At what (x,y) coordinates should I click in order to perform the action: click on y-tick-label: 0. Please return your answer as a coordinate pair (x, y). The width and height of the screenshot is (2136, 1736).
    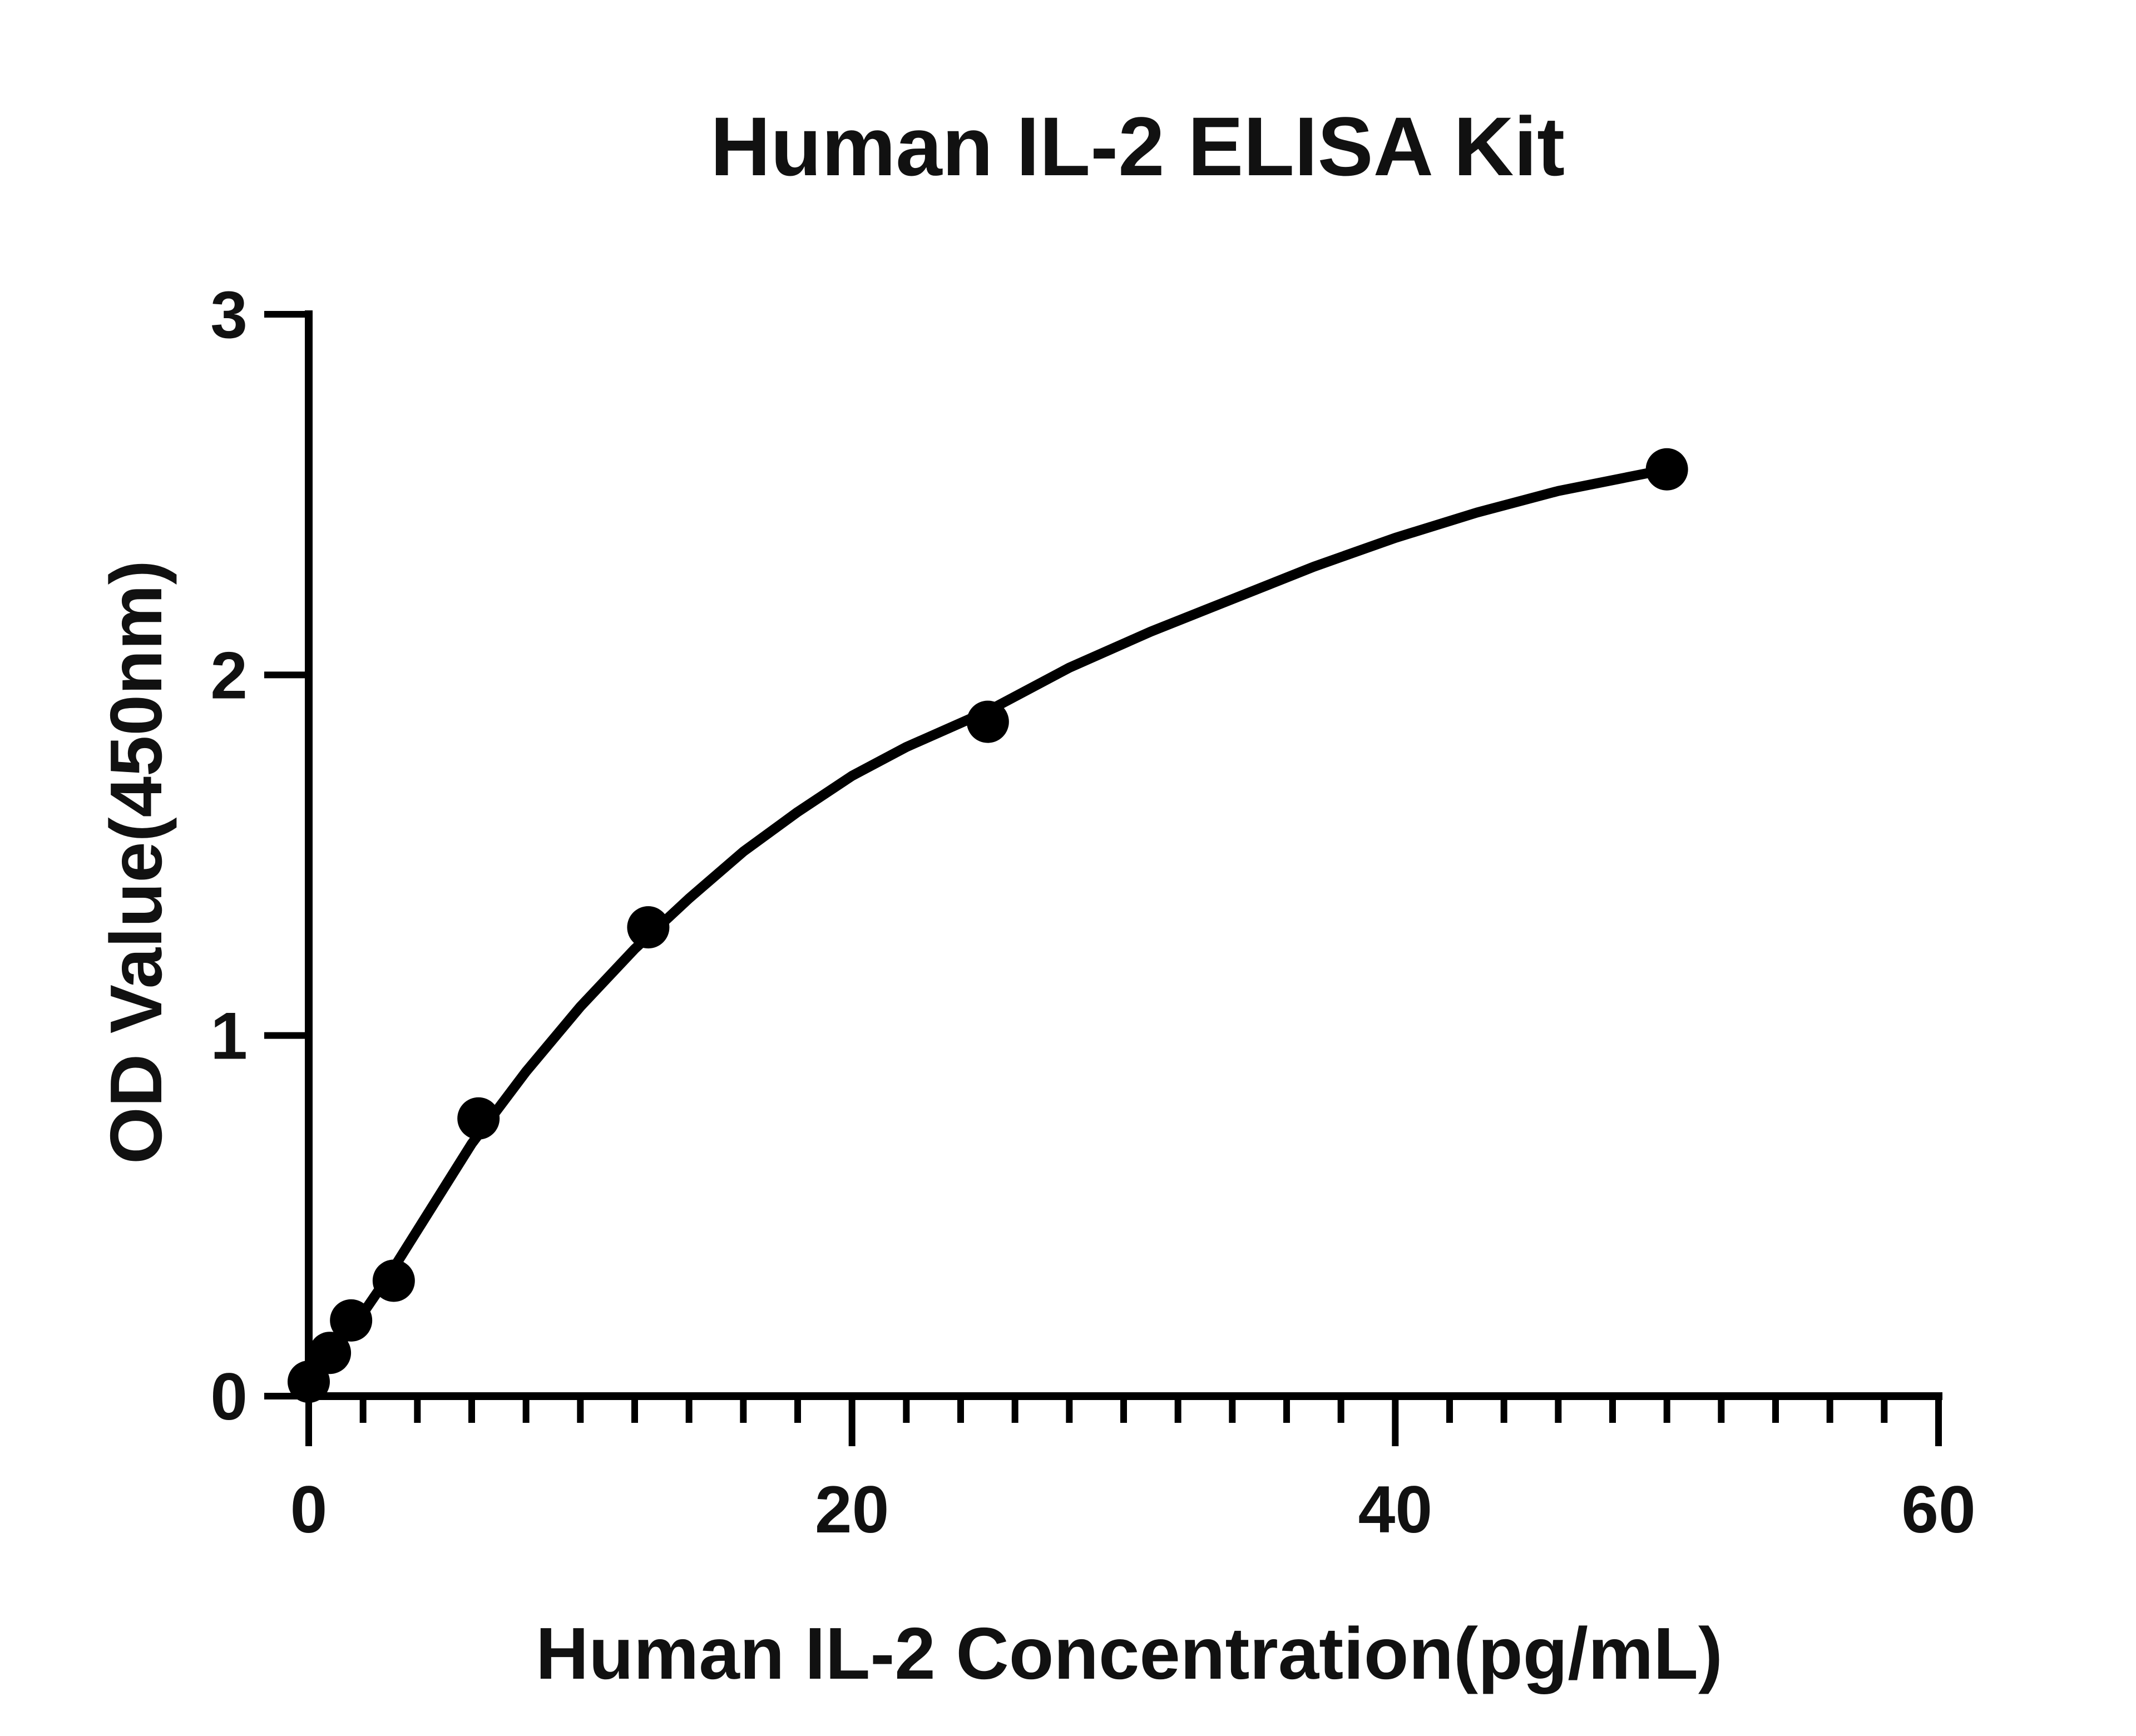
    Looking at the image, I should click on (229, 1396).